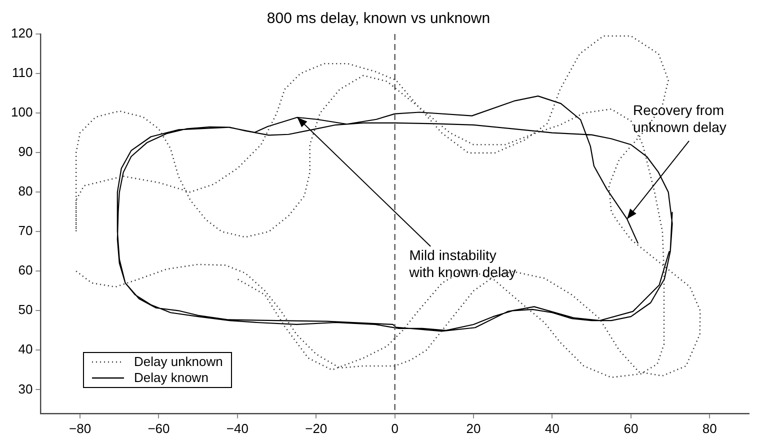  What do you see at coordinates (709, 428) in the screenshot?
I see `x-tick-label: 80` at bounding box center [709, 428].